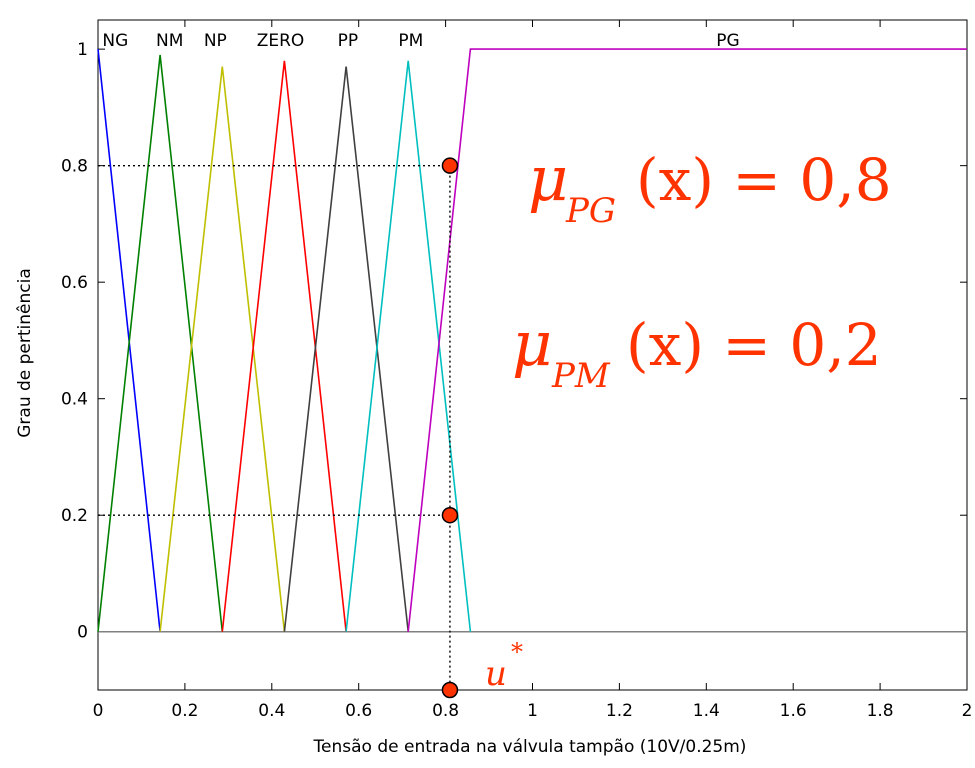 This screenshot has height=768, width=975. What do you see at coordinates (967, 711) in the screenshot?
I see `x-tick-label-10: 2` at bounding box center [967, 711].